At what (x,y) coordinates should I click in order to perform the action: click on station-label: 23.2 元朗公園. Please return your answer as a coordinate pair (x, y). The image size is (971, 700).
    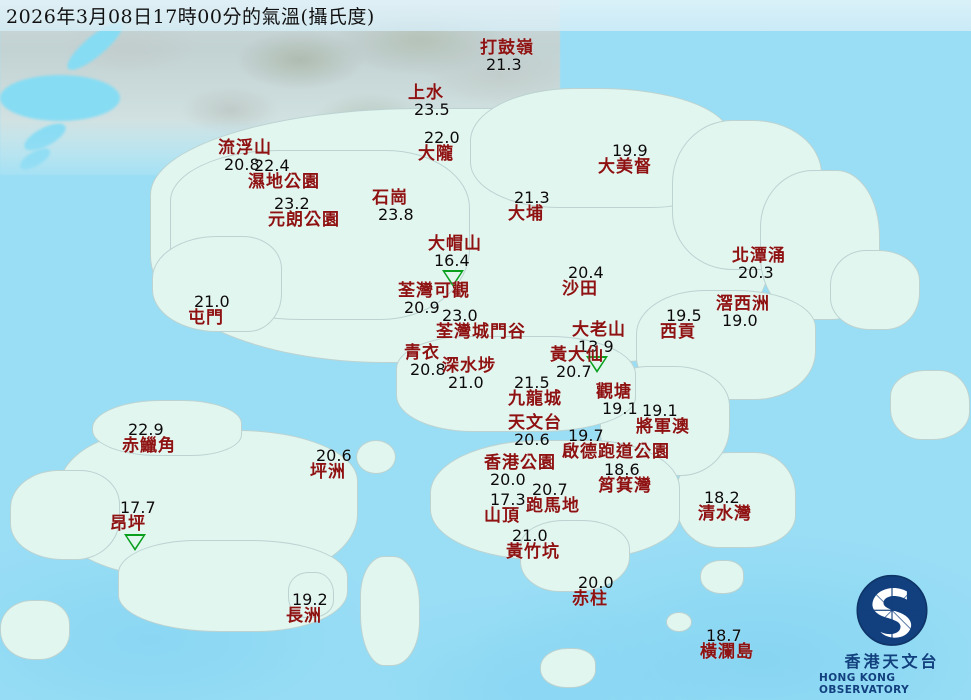
    Looking at the image, I should click on (304, 212).